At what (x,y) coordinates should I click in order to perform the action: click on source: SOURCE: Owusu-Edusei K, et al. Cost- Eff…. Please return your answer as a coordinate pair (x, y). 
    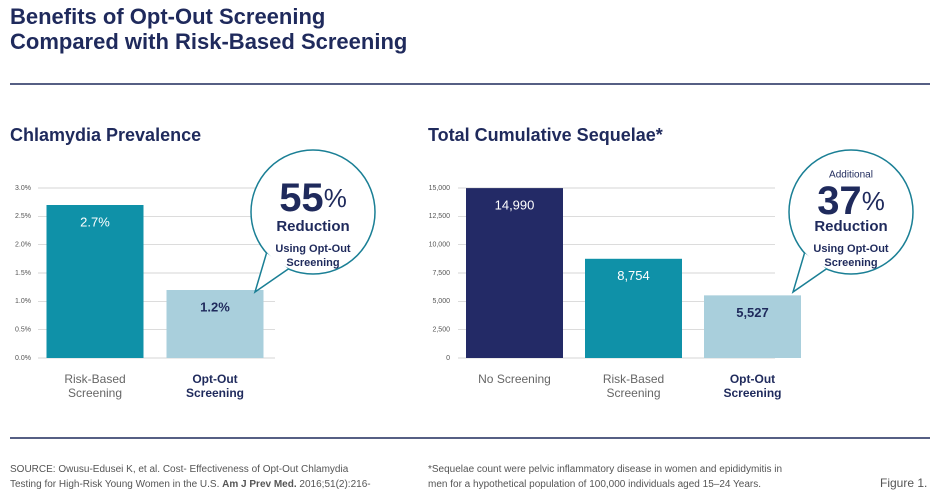
    Looking at the image, I should click on (195, 478).